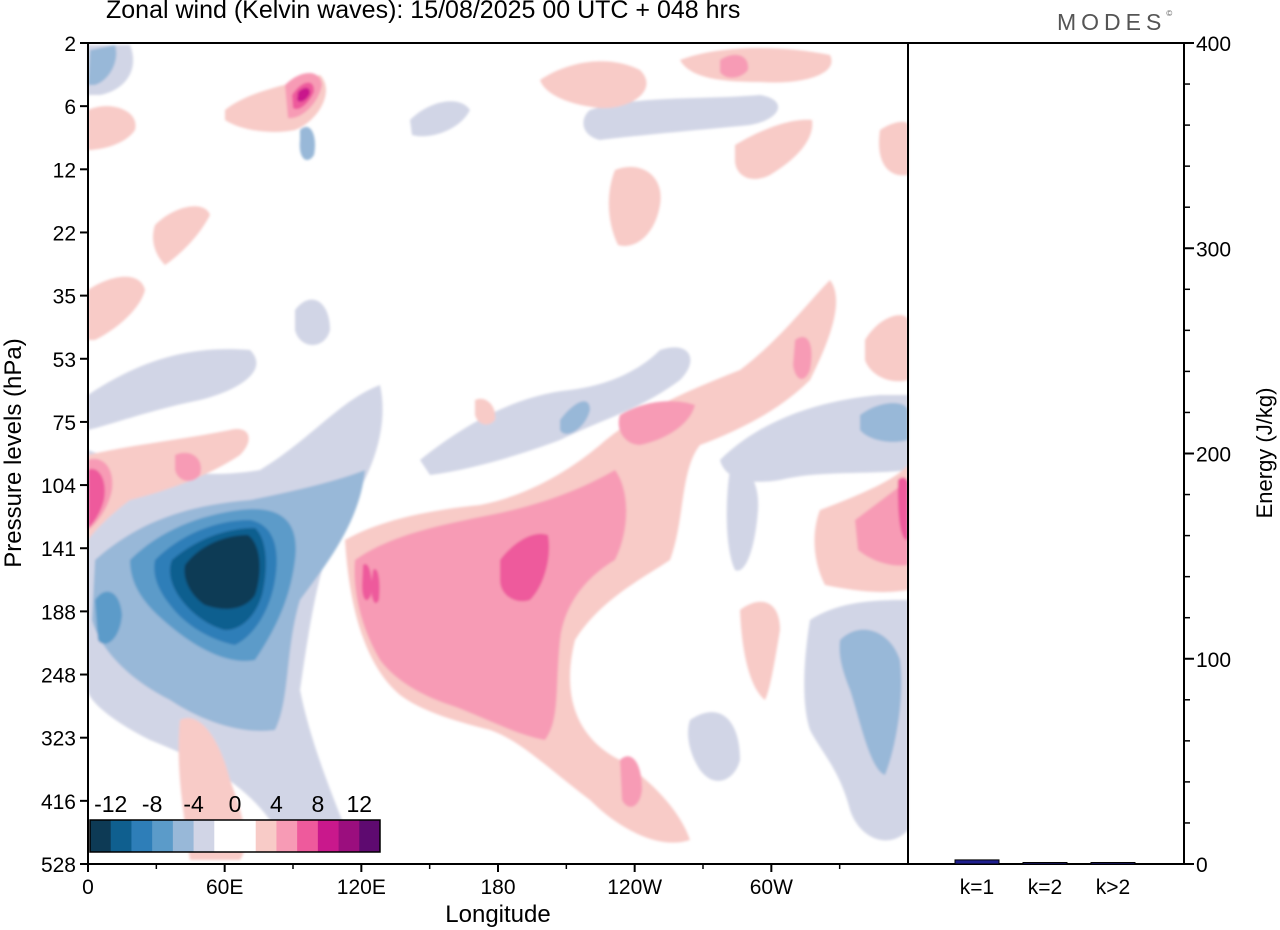  What do you see at coordinates (58, 612) in the screenshot?
I see `y-tick-label: 188` at bounding box center [58, 612].